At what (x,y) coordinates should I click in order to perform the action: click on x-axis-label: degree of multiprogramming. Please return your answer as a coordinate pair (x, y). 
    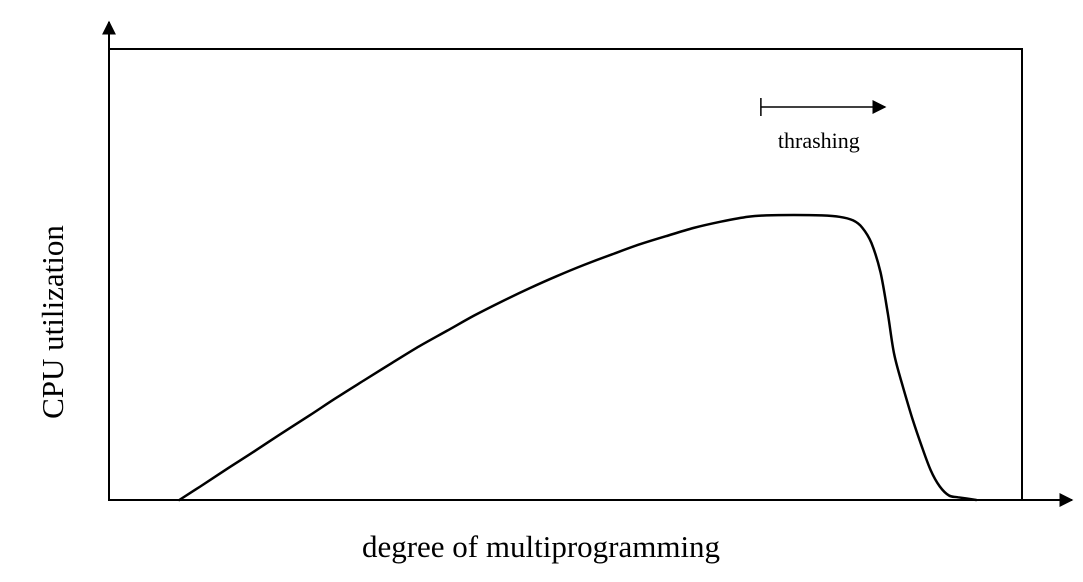
    Looking at the image, I should click on (541, 546).